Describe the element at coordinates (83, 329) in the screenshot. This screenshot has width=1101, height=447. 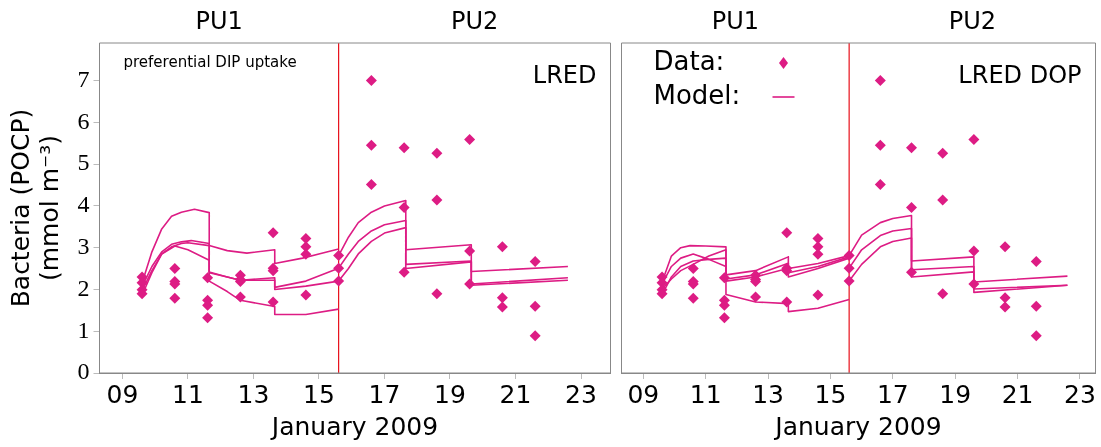
I see `y-tick-label: 1` at that location.